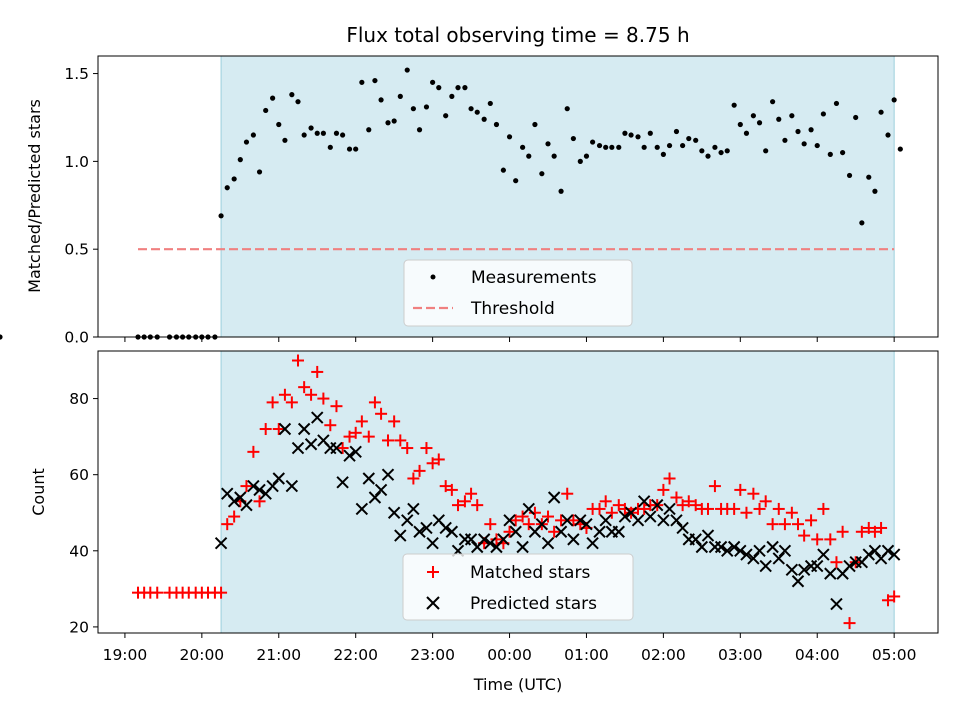 Image resolution: width=960 pixels, height=720 pixels. What do you see at coordinates (586, 655) in the screenshot?
I see `x-tick-label: 01:00` at bounding box center [586, 655].